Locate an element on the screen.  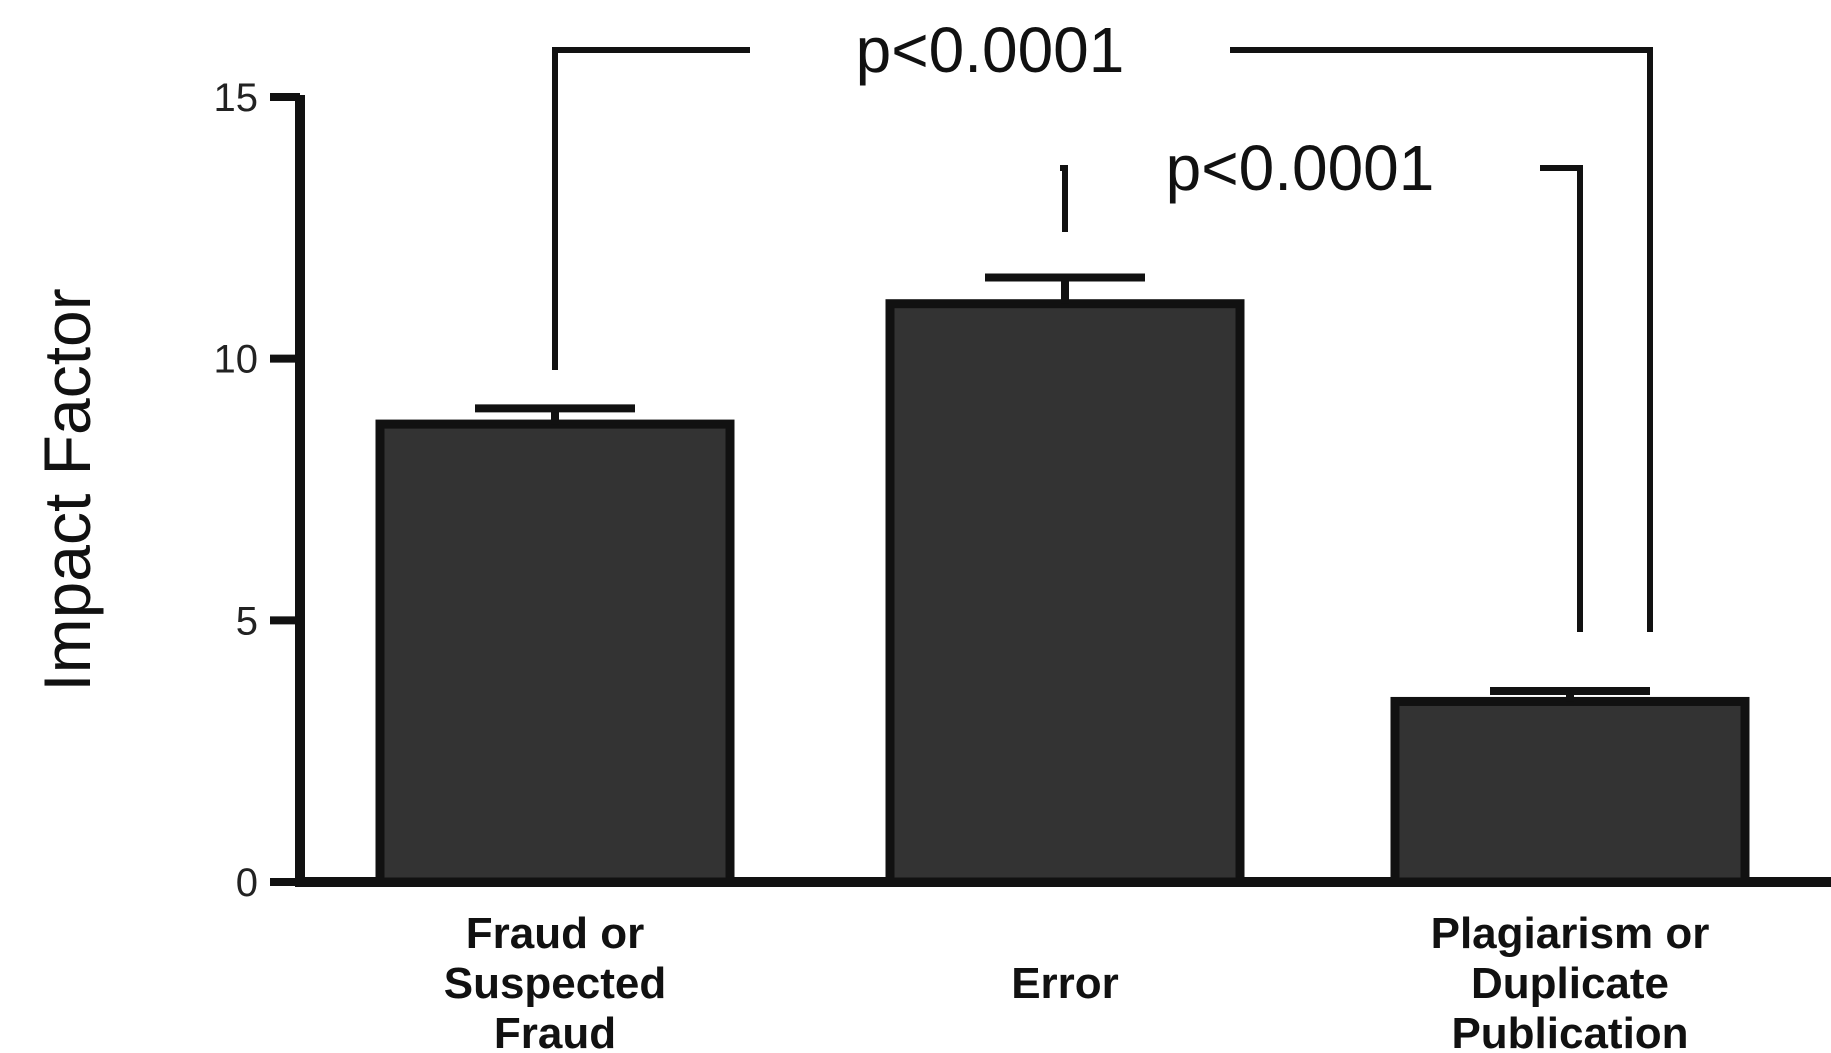
y-axis-title: Impact Factor is located at coordinates (67, 489).